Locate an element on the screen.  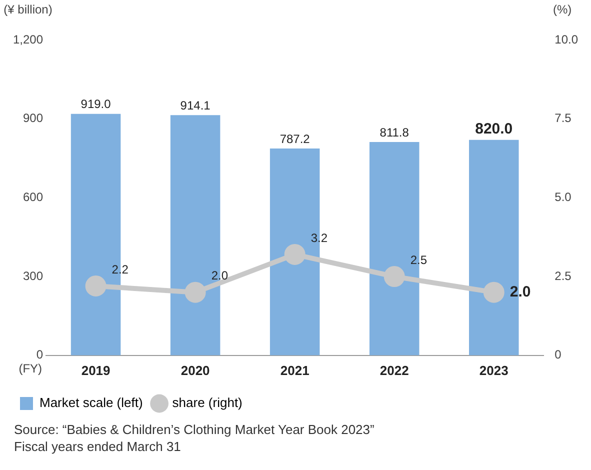
y-tick-label: 300 is located at coordinates (33, 275).